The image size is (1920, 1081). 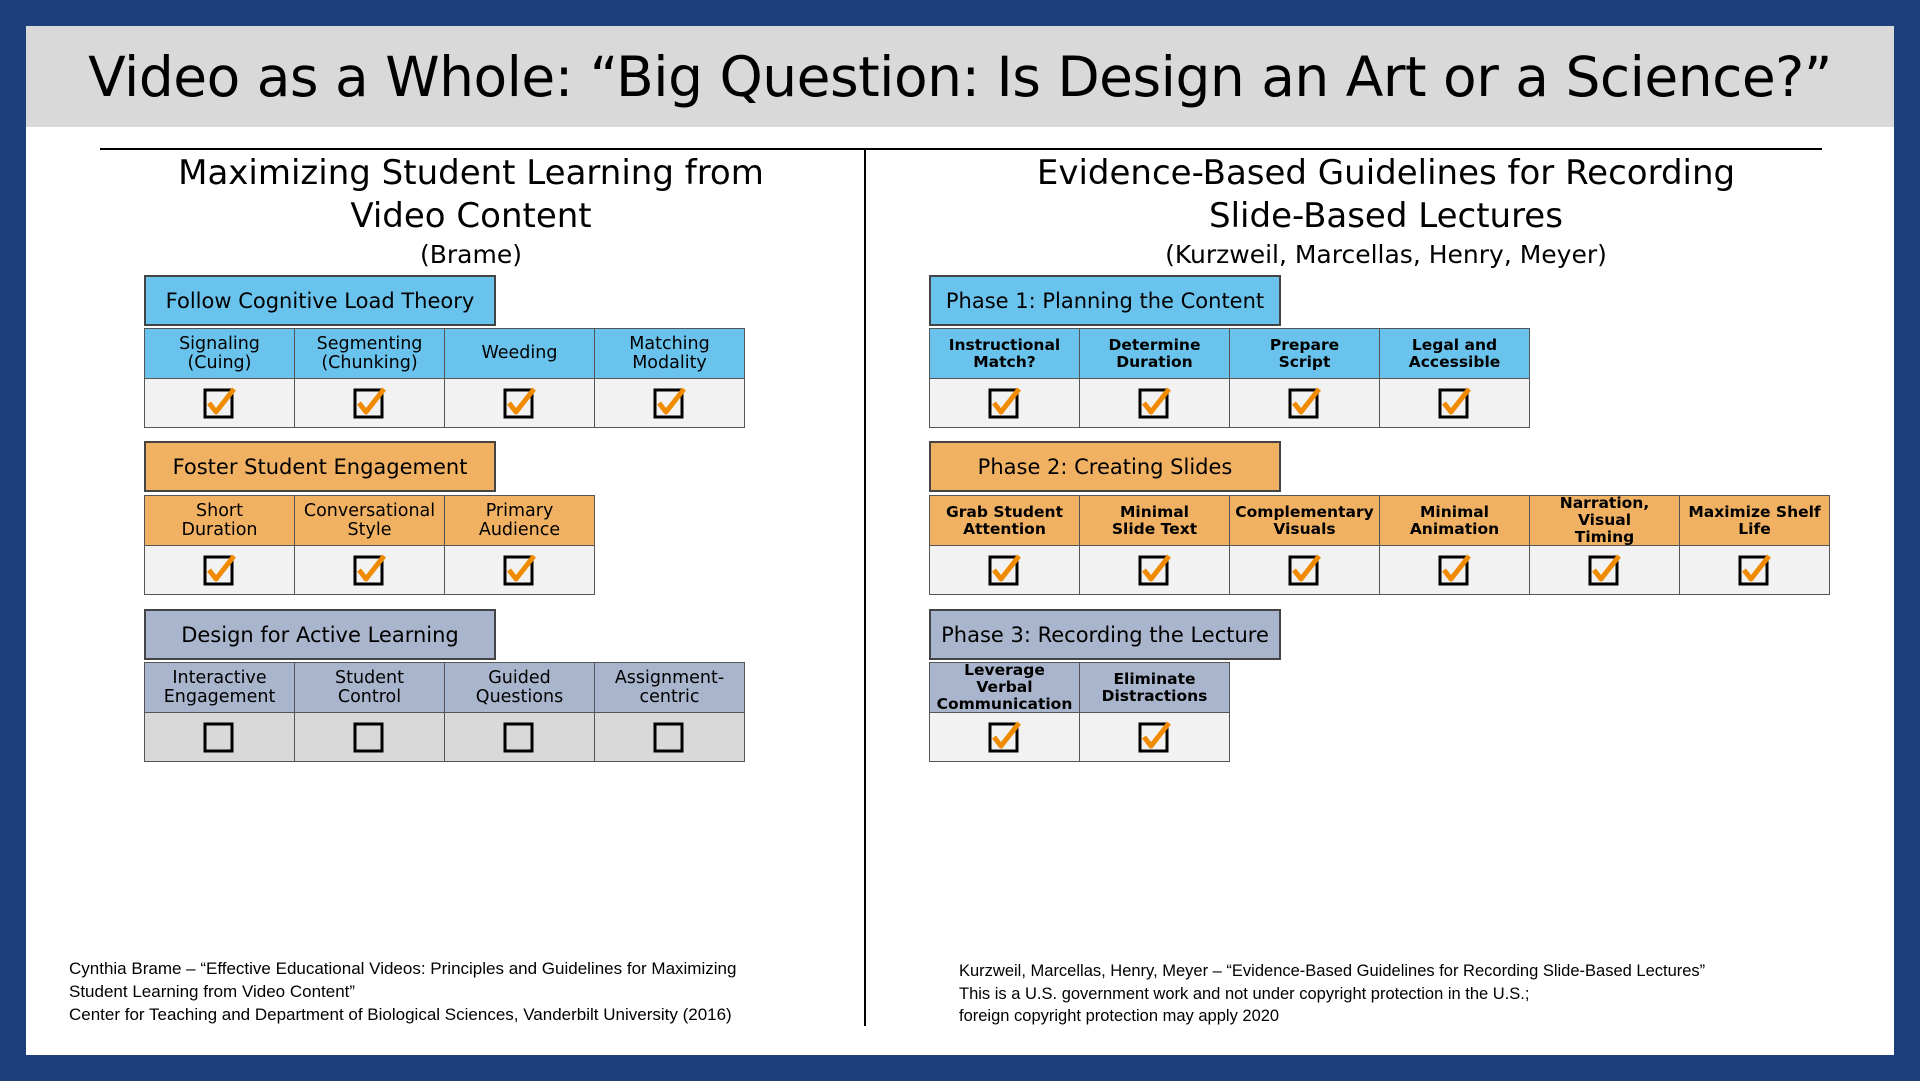 I want to click on checklist-item: Signaling (Cuing), so click(x=220, y=378).